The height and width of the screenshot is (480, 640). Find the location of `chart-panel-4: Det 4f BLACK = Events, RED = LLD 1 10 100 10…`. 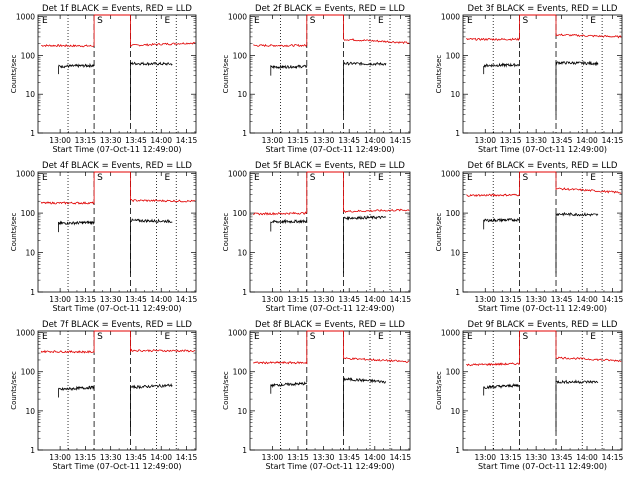

chart-panel-4: Det 4f BLACK = Events, RED = LLD 1 10 100 10… is located at coordinates (104, 237).